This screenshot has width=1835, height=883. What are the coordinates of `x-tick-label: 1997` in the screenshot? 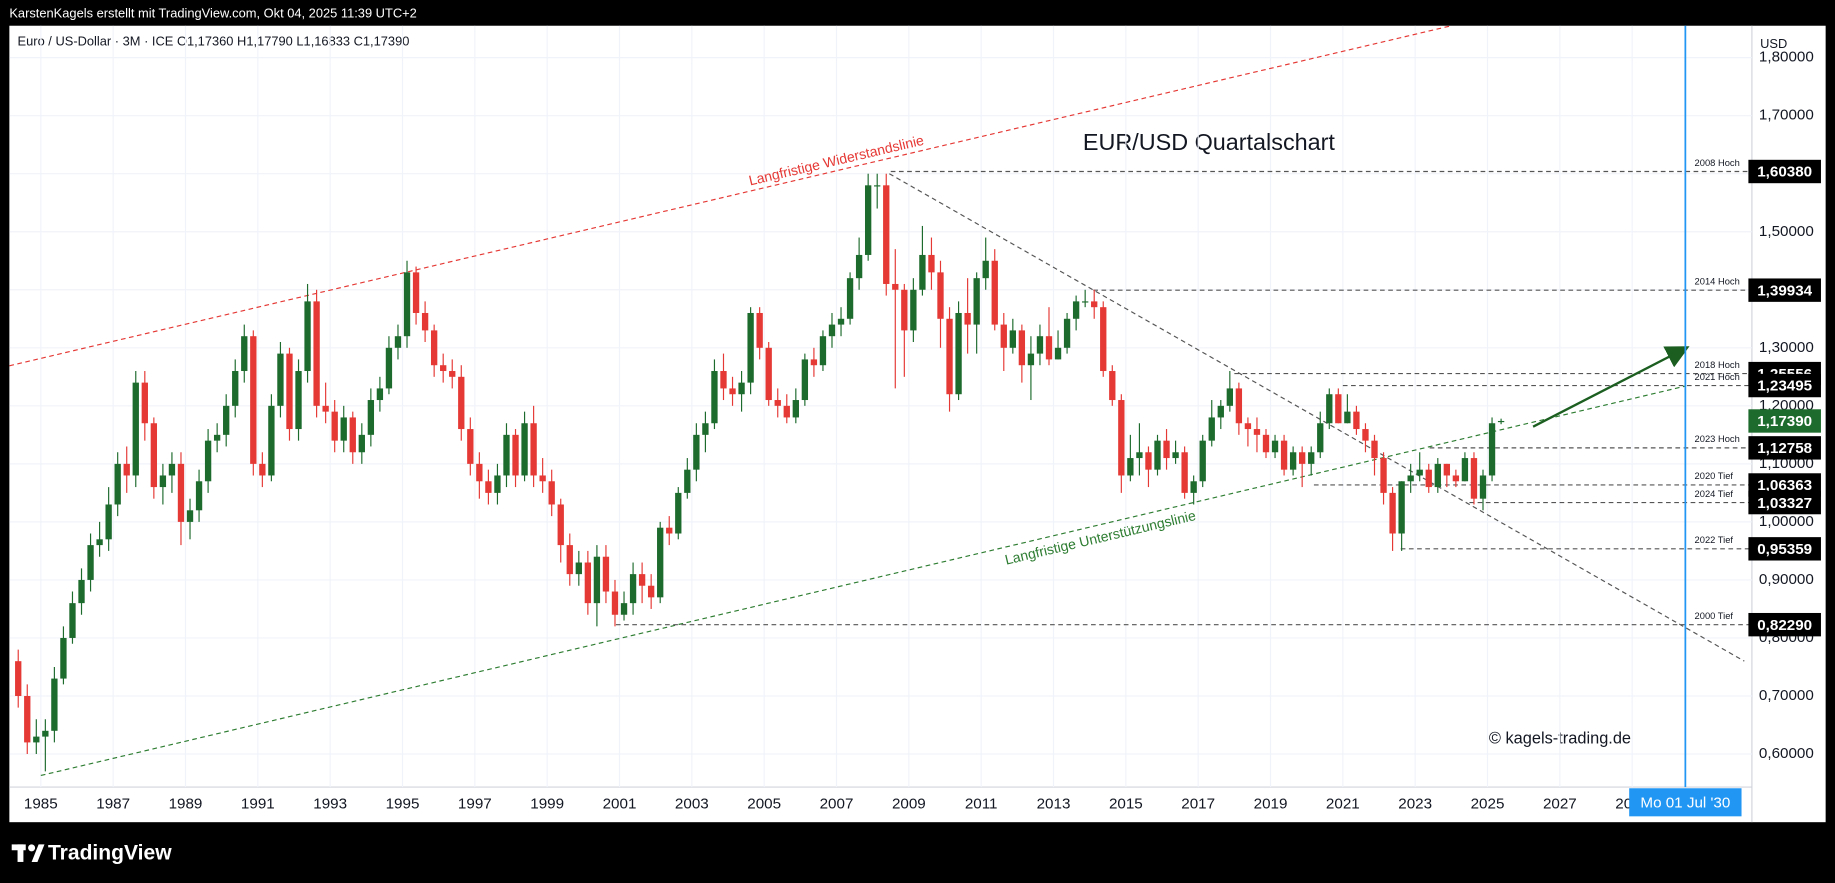 It's located at (475, 804).